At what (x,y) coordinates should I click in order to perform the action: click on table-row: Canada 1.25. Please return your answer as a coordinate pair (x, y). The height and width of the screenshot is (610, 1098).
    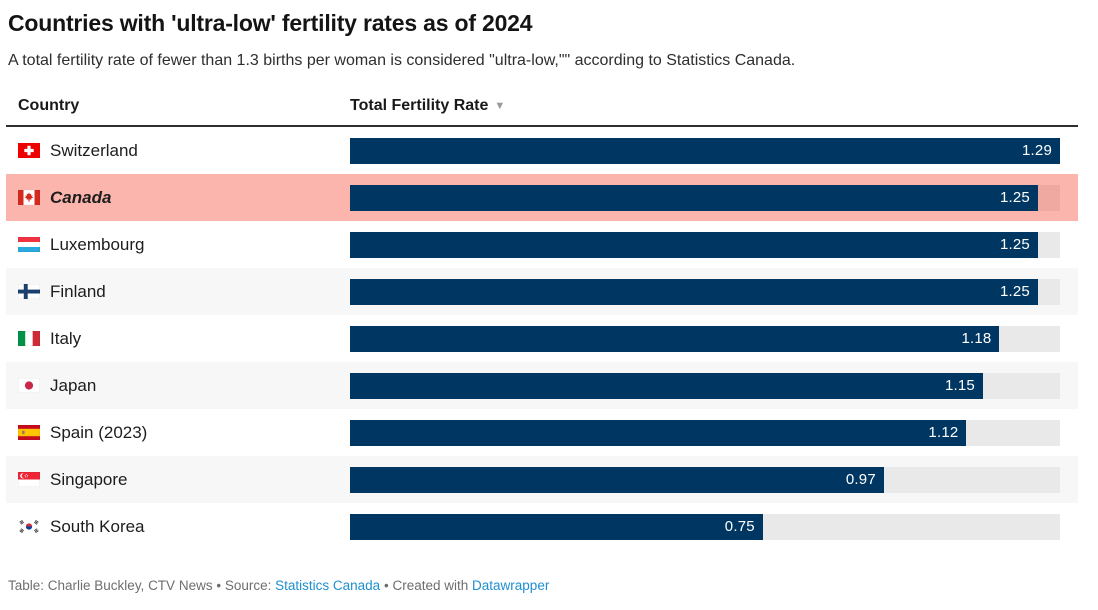
    Looking at the image, I should click on (542, 197).